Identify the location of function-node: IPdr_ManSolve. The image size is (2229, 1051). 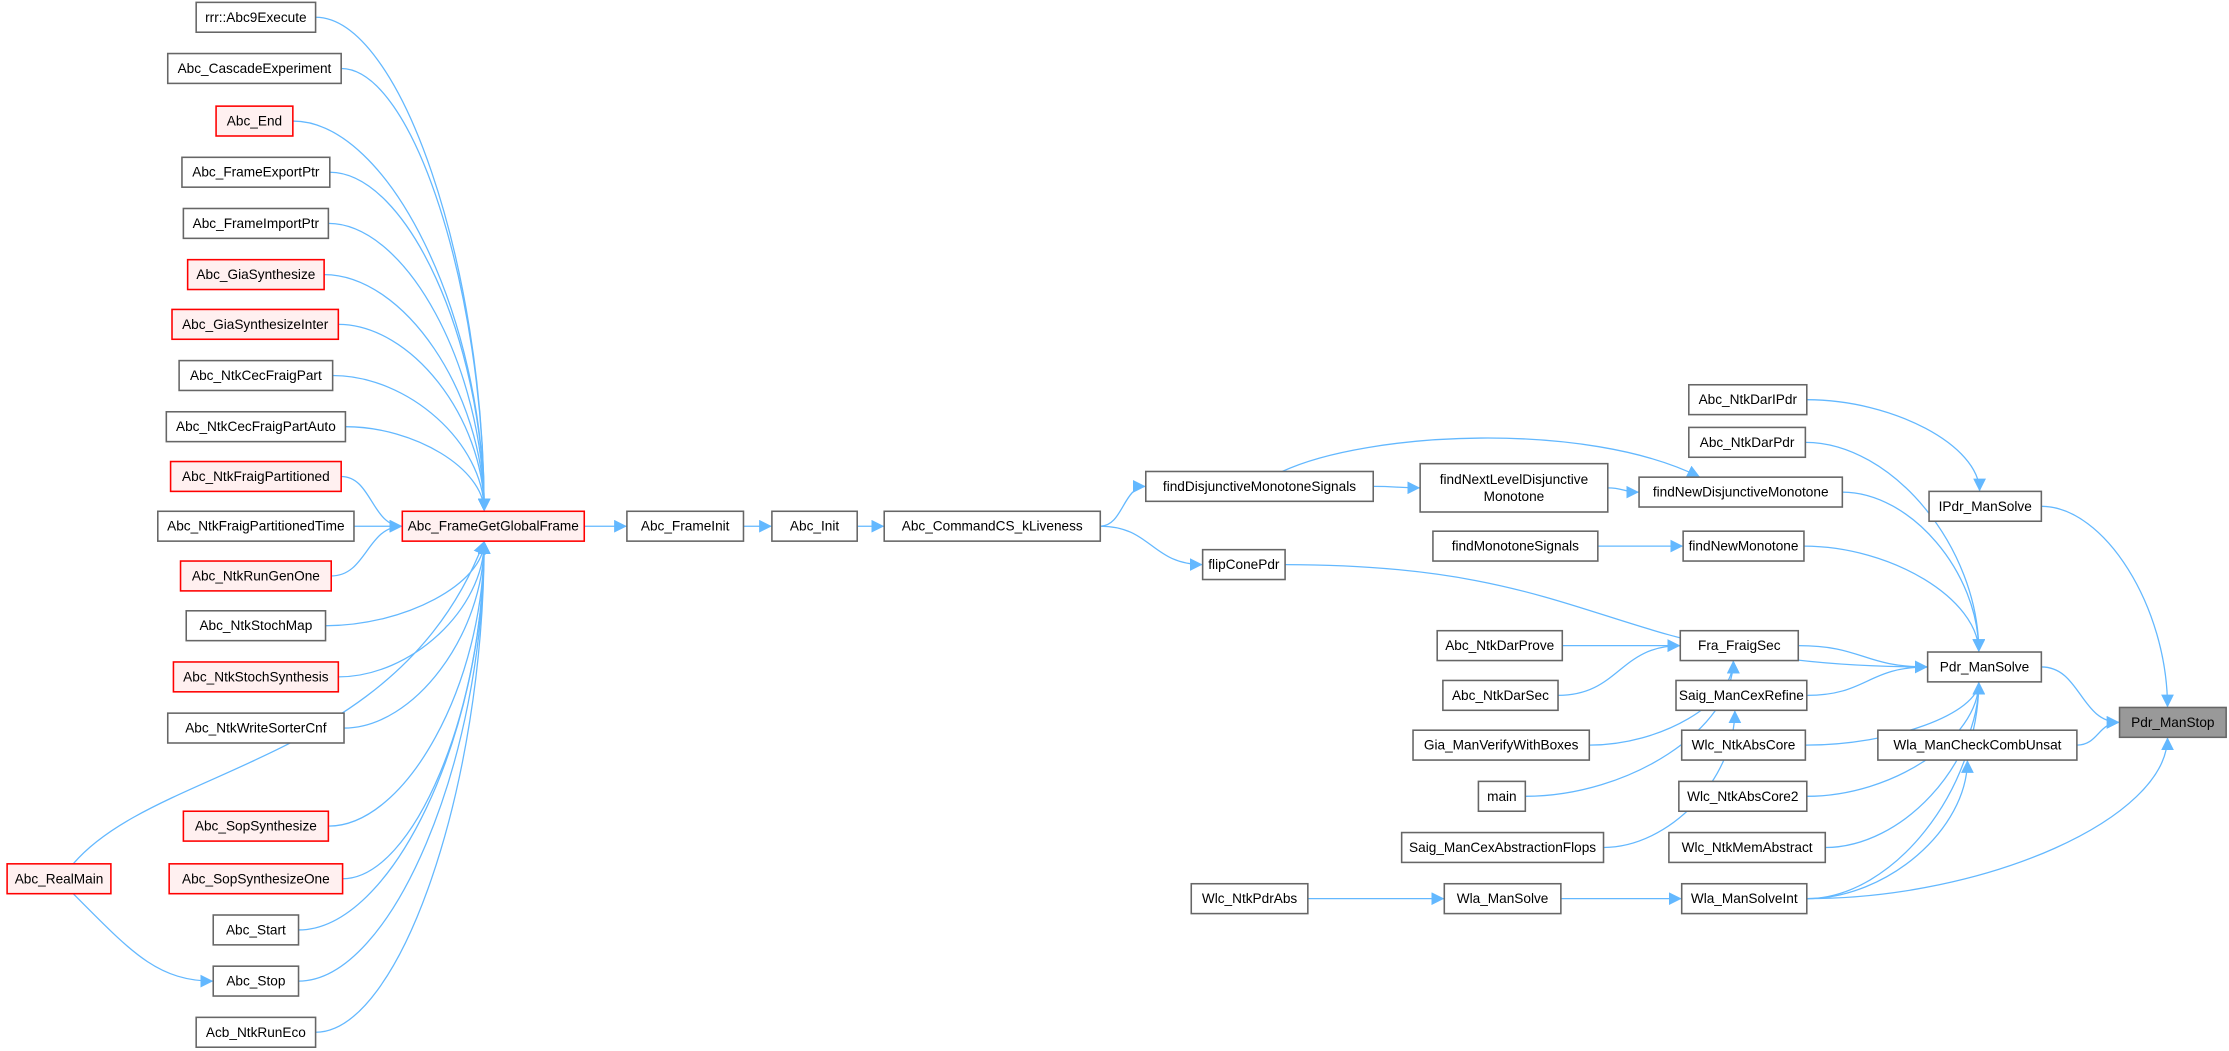
(1985, 506).